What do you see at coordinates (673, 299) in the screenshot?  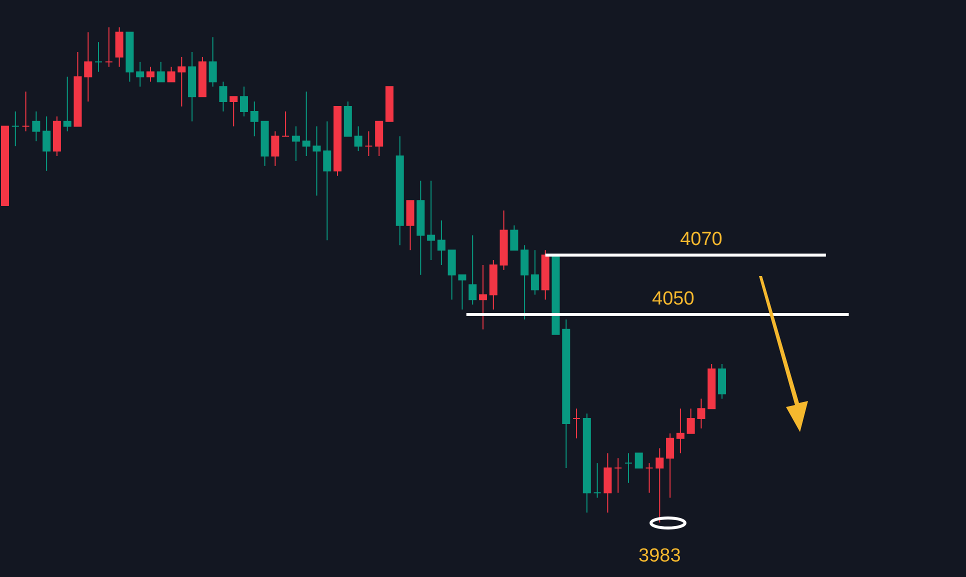 I see `annotation: 4050` at bounding box center [673, 299].